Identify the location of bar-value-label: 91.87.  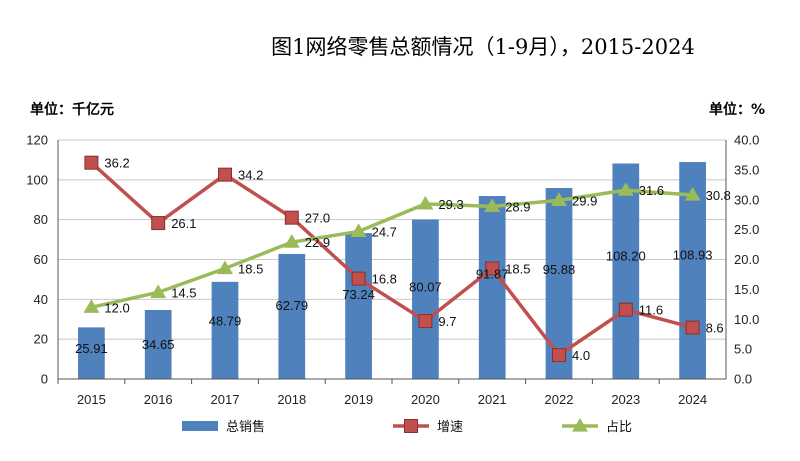
(492, 273).